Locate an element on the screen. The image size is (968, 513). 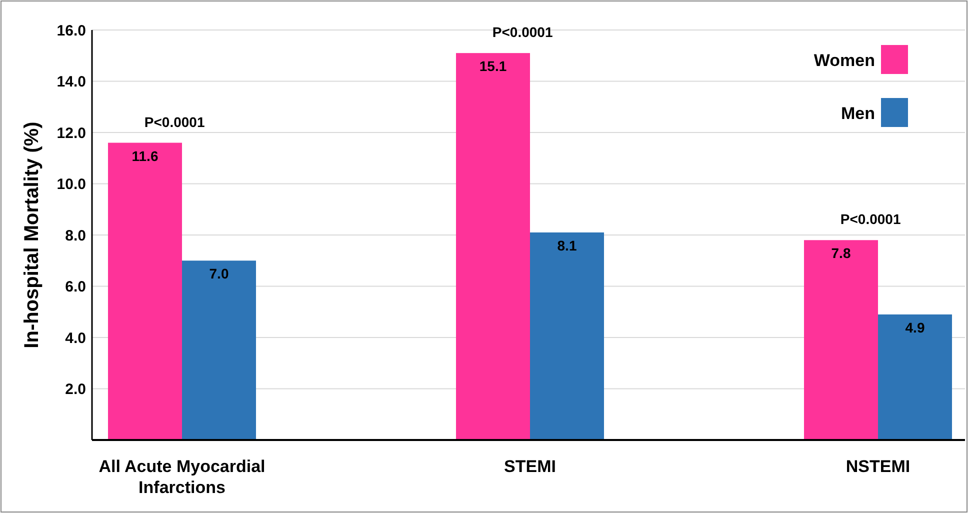
y-tick-label: 4.0 is located at coordinates (75, 338).